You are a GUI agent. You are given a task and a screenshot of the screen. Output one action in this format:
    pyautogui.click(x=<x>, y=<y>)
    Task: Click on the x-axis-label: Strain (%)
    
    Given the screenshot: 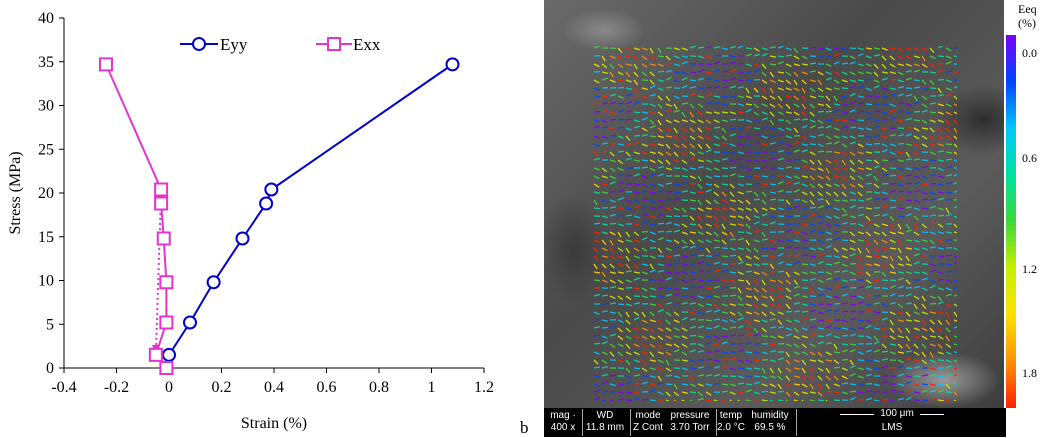 What is the action you would take?
    pyautogui.click(x=274, y=423)
    